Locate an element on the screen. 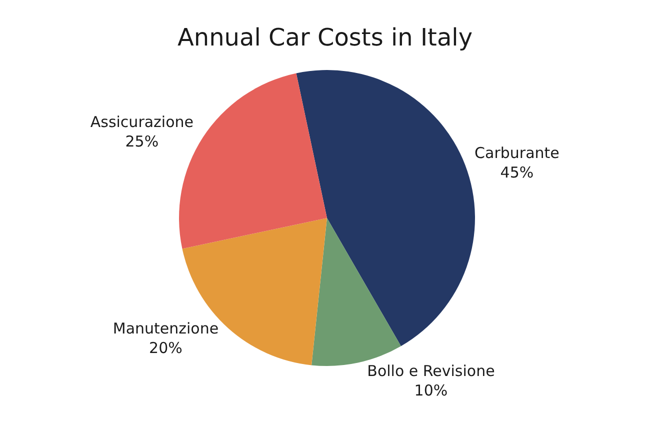  data-label: 10% is located at coordinates (431, 390).